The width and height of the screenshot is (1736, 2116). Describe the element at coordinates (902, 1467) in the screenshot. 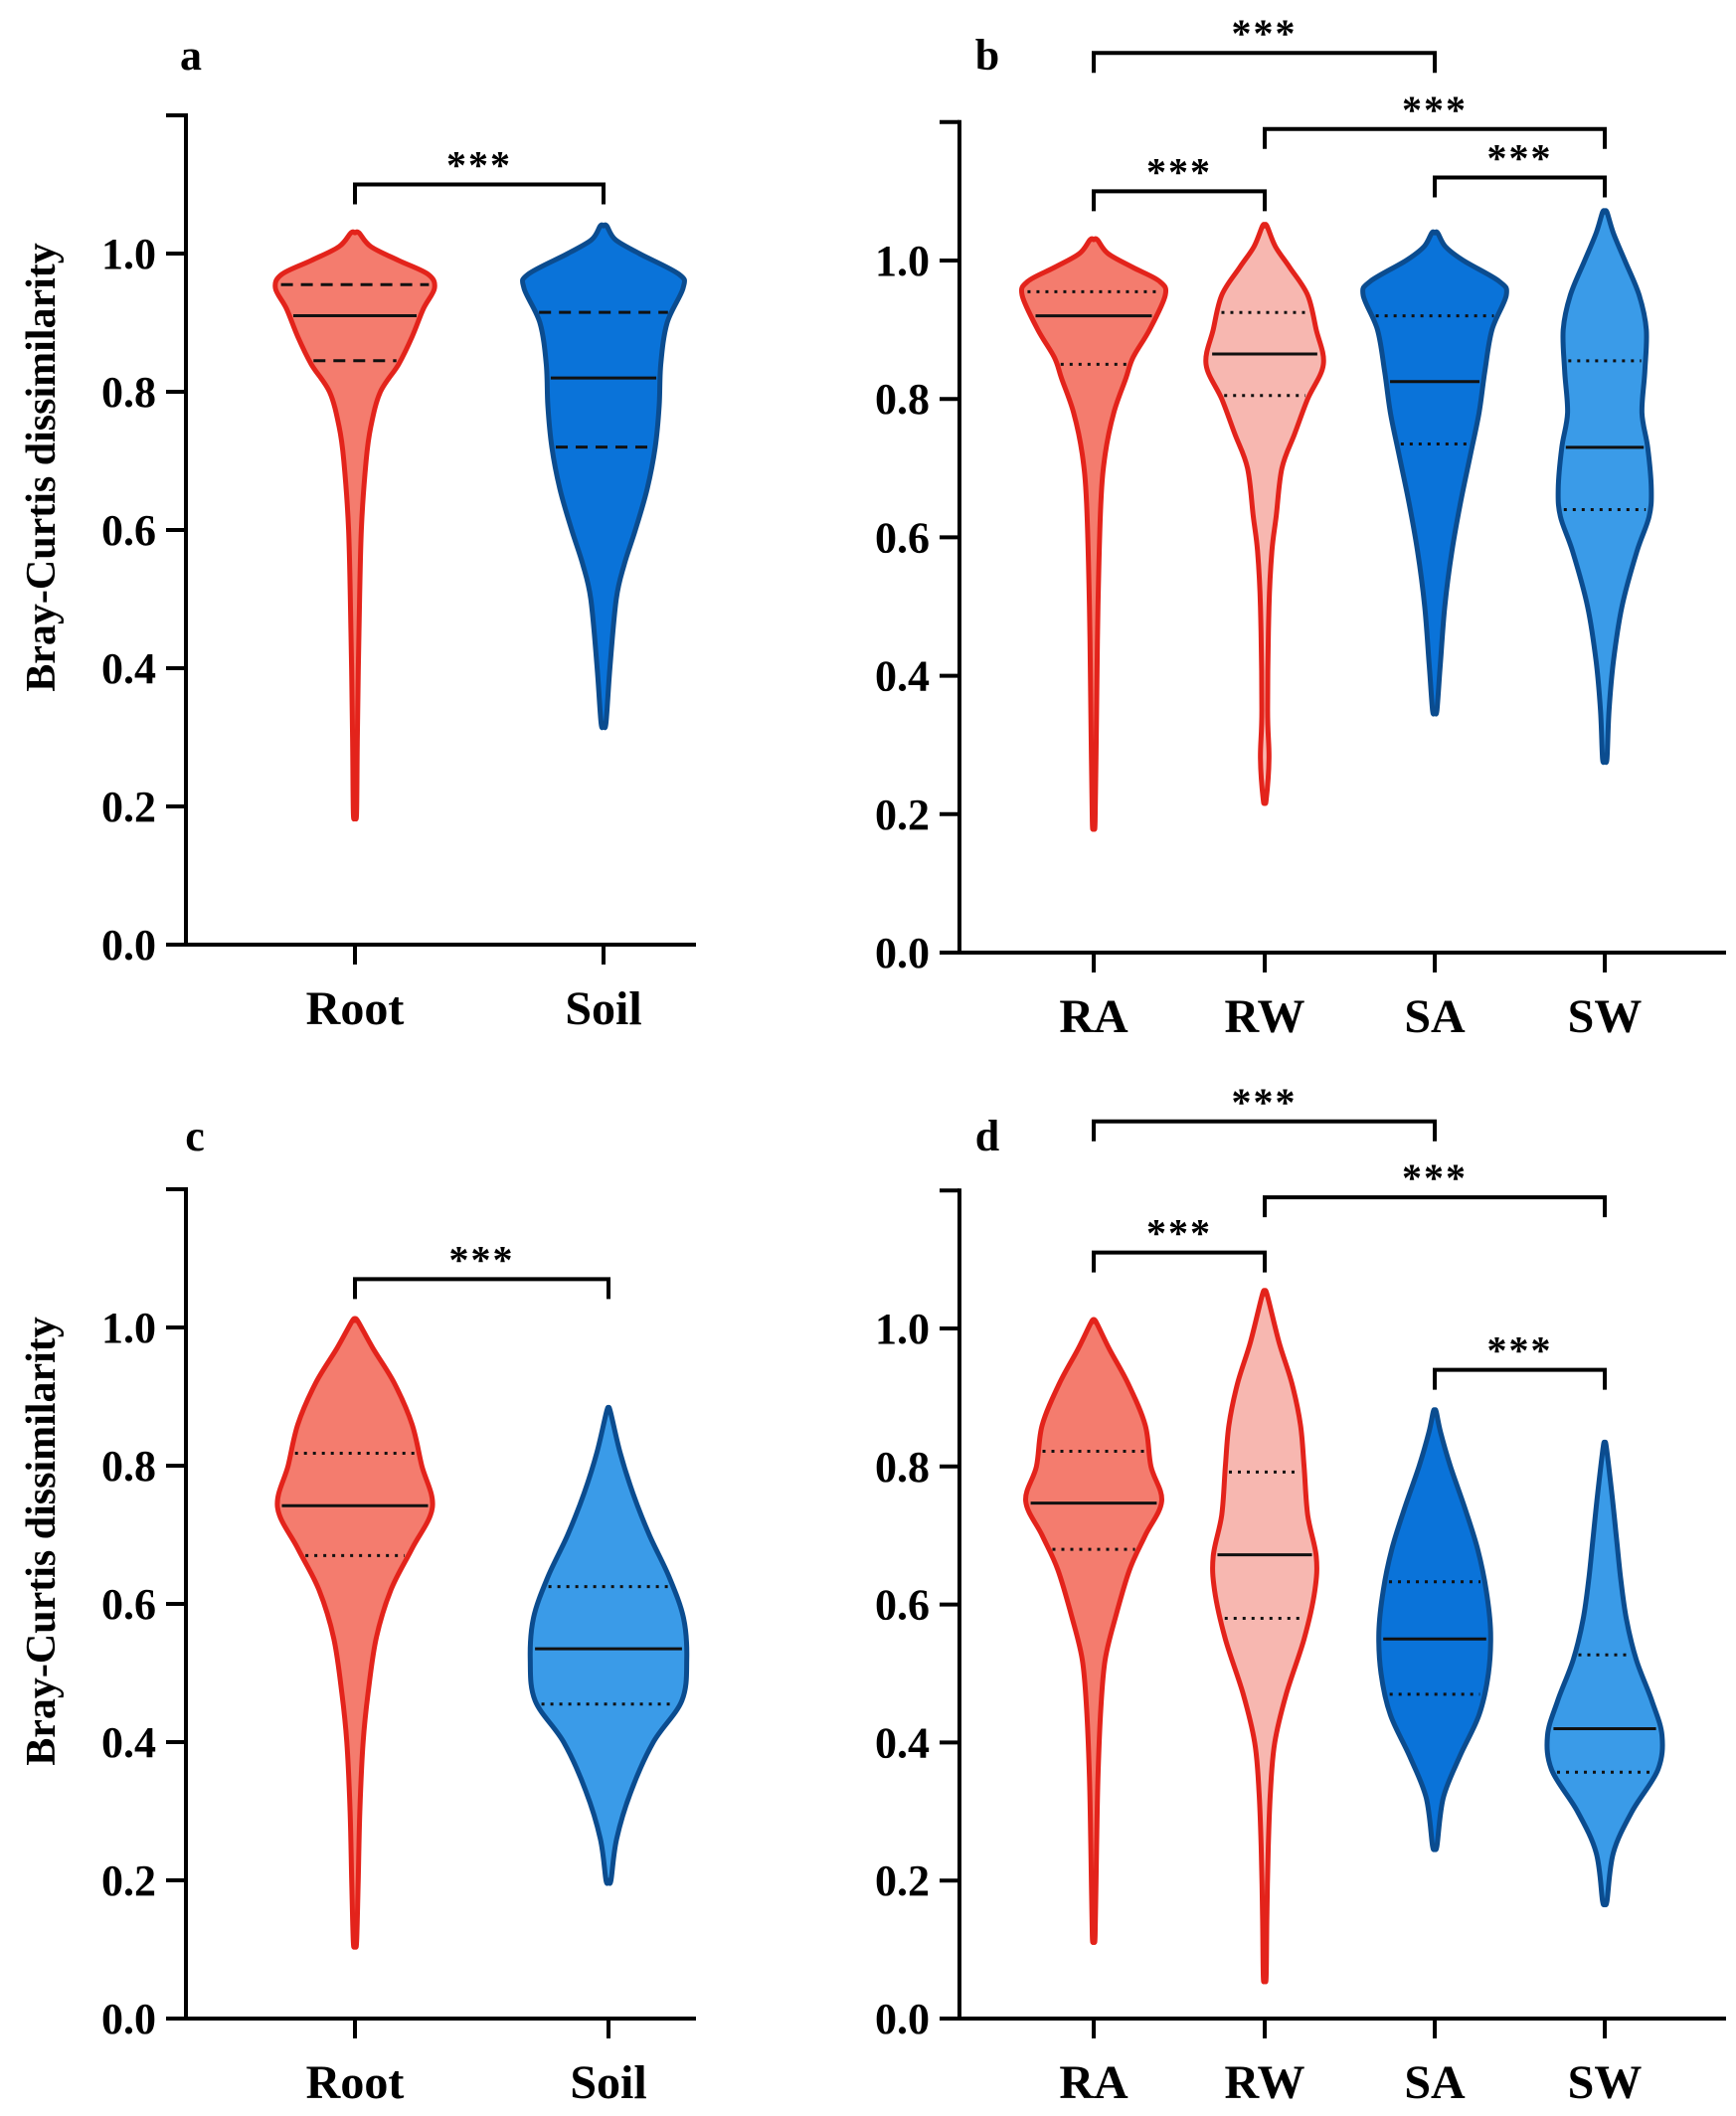

I see `y-tick-label-d: 0.8` at that location.